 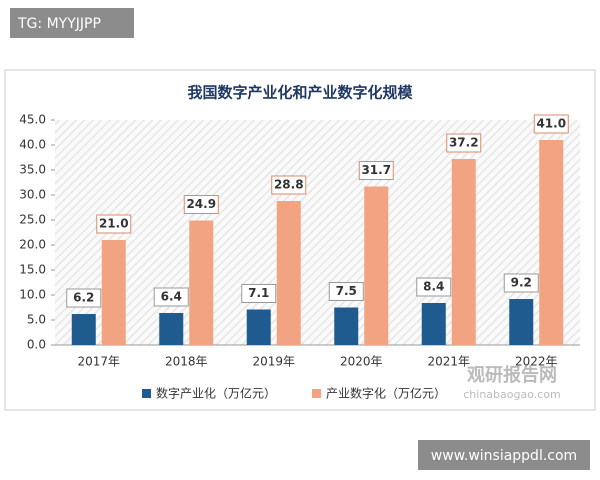 I want to click on tag-text: TG: MYYJJPP, so click(x=59, y=24).